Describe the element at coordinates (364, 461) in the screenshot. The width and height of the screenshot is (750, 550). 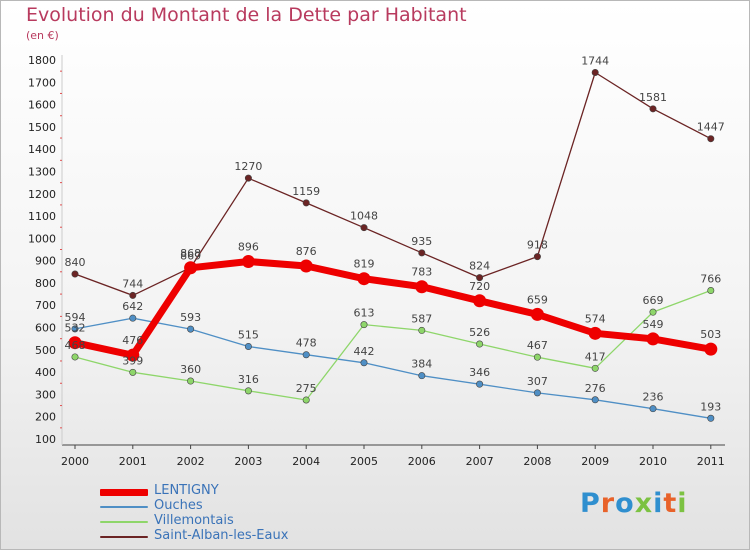
I see `x-tick-label: 2005` at that location.